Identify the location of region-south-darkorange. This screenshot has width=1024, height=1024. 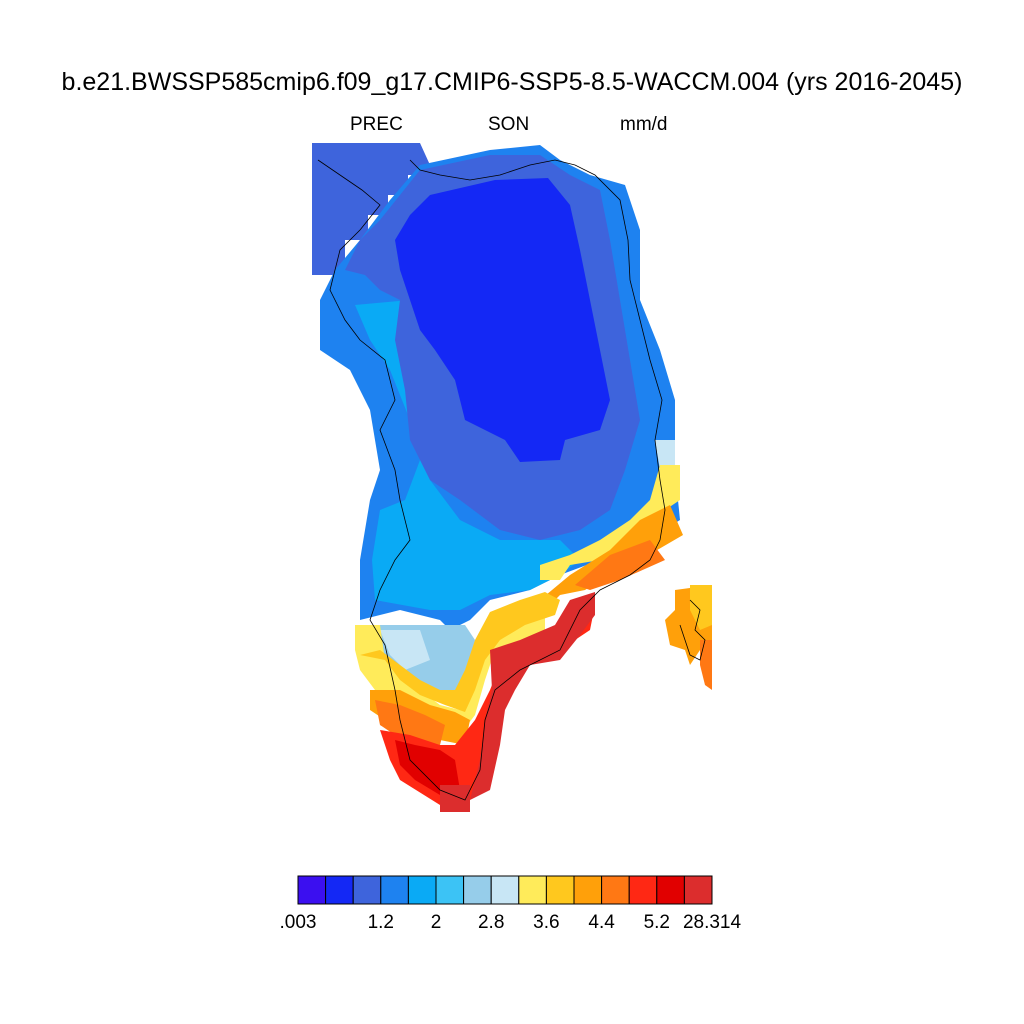
(410, 722).